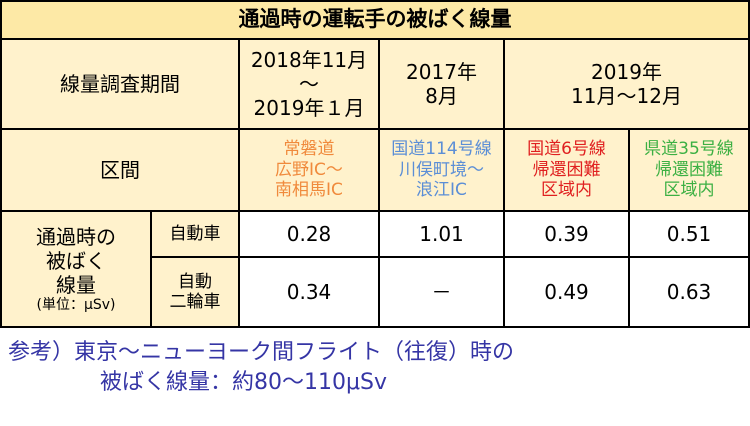  I want to click on period: 2019年 11月～12月, so click(626, 84).